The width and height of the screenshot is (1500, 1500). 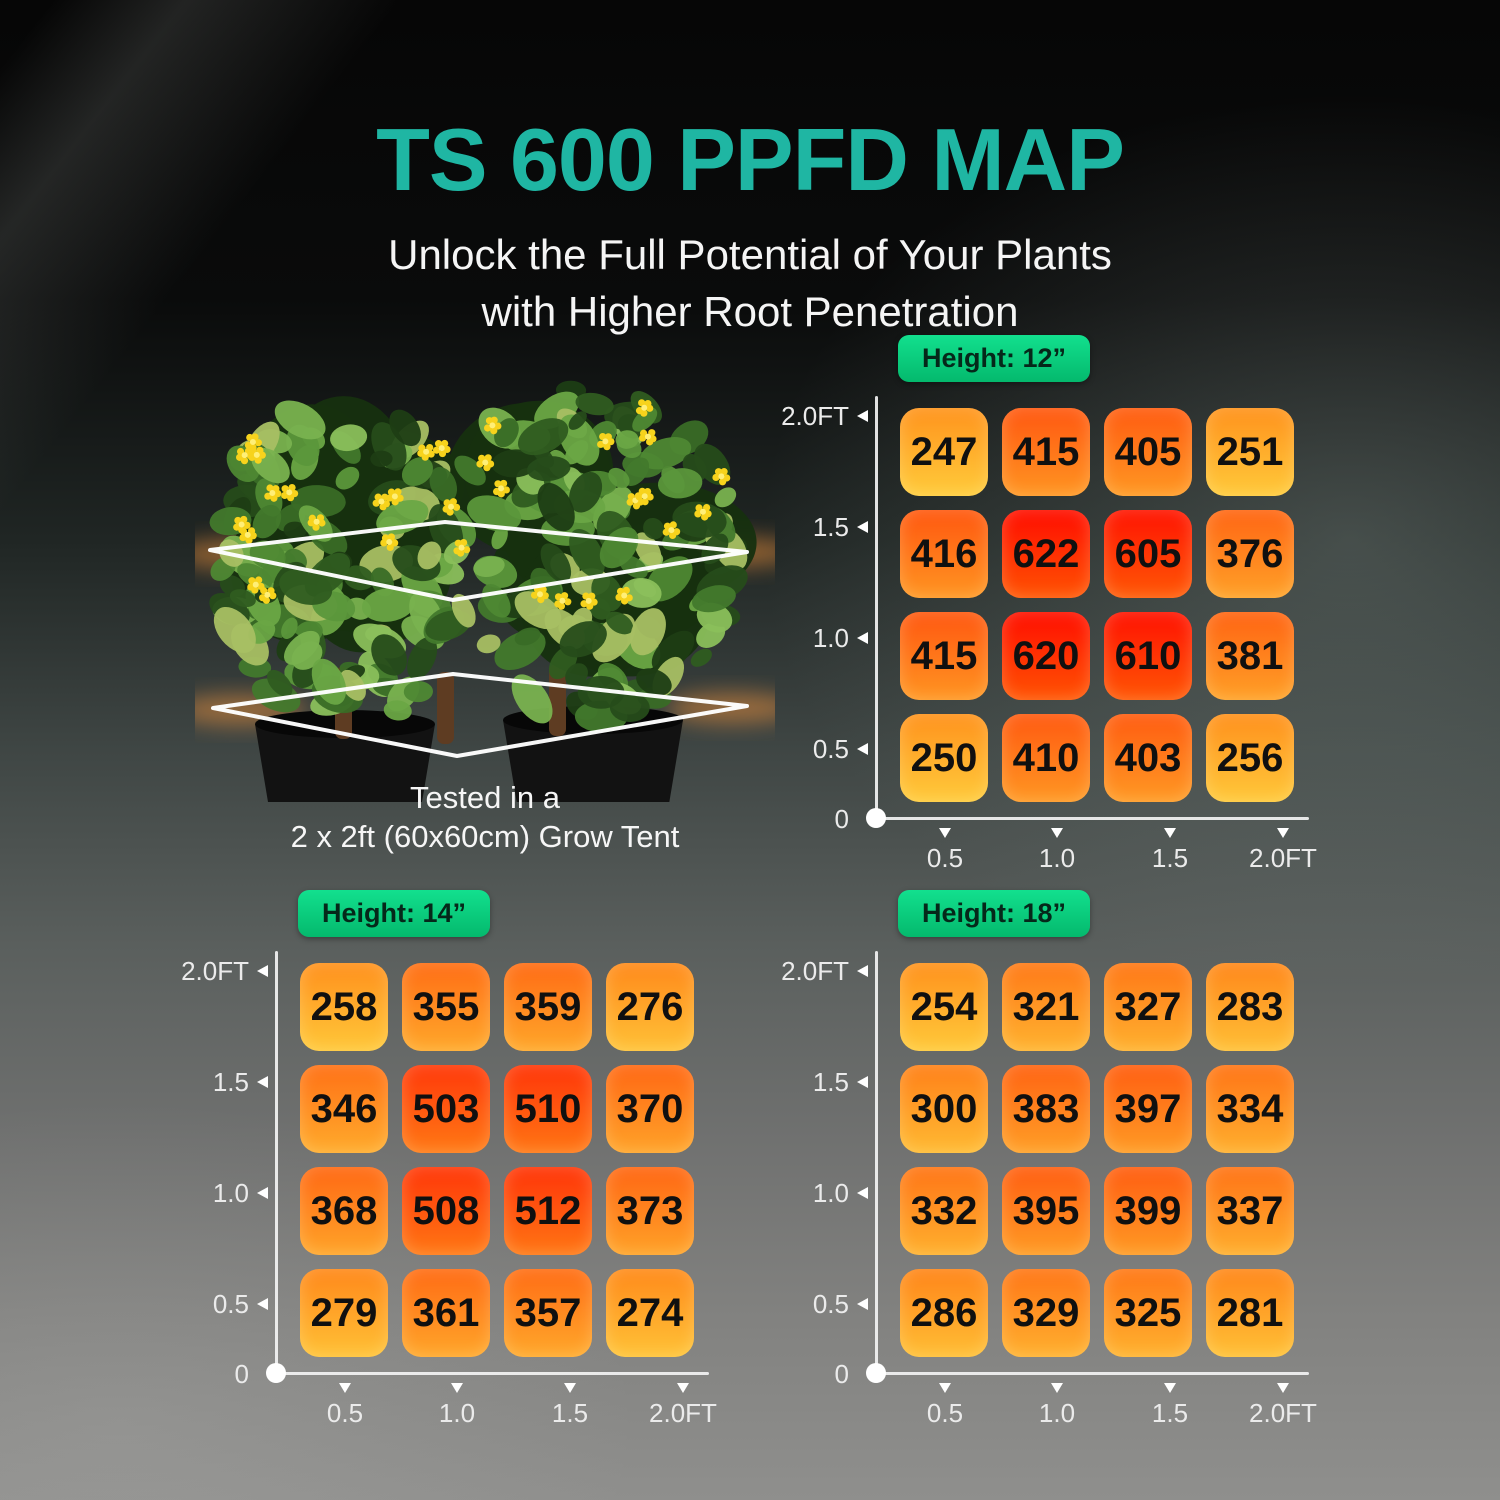 What do you see at coordinates (830, 1304) in the screenshot?
I see `y-tick-label: 0.5` at bounding box center [830, 1304].